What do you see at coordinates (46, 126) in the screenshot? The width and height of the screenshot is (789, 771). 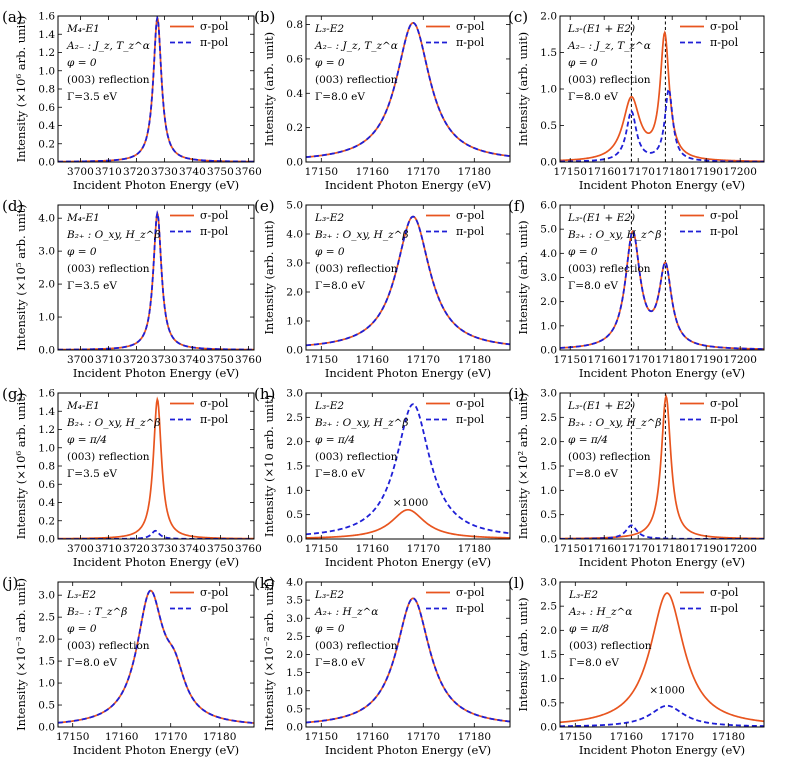 I see `y-tick-label: 0.4` at bounding box center [46, 126].